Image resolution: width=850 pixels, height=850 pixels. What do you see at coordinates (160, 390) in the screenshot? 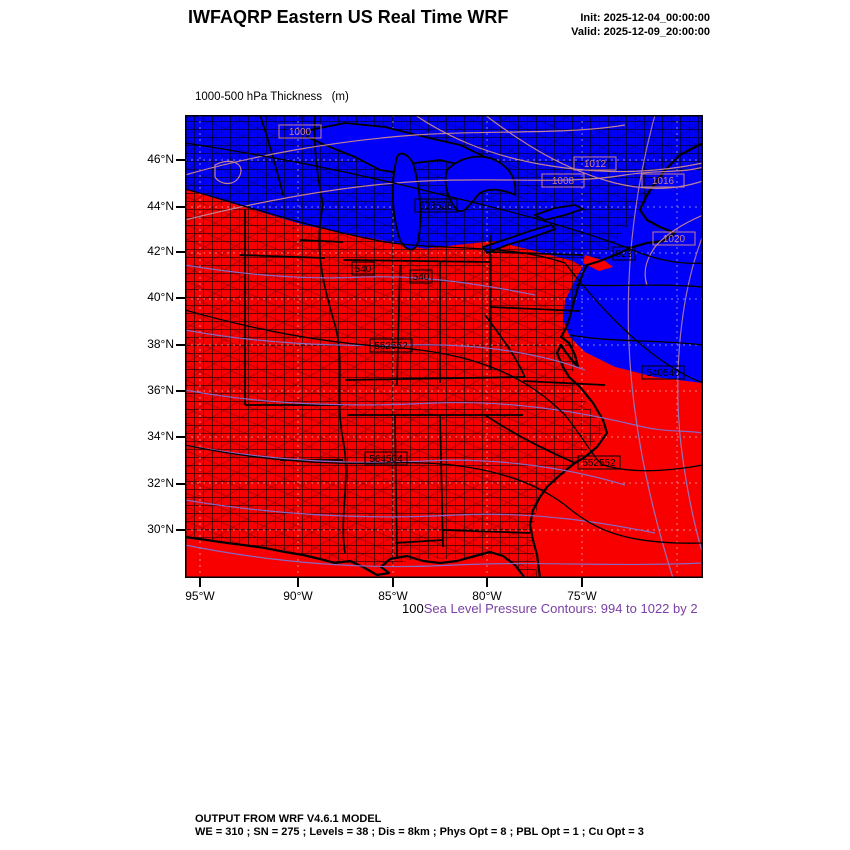
I see `lat-label-36n: 36°N` at bounding box center [160, 390].